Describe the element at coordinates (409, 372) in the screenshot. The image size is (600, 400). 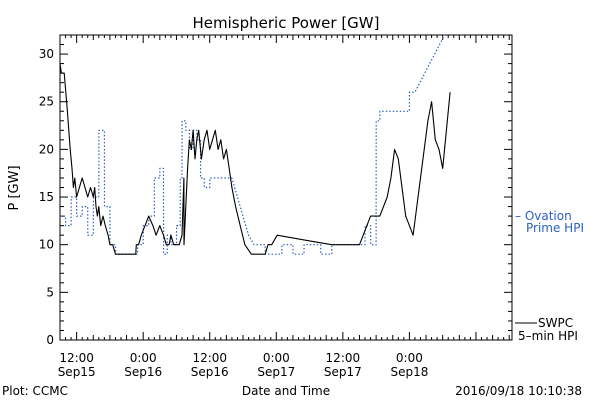
I see `x-tick-label-date: Sep18` at that location.